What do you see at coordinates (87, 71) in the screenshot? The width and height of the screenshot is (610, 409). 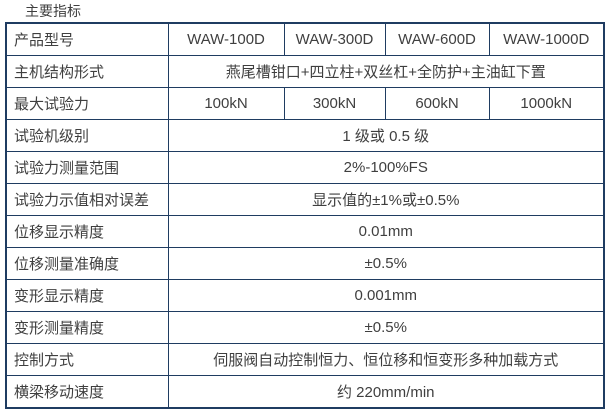 I see `row-label: 主机结构形式` at bounding box center [87, 71].